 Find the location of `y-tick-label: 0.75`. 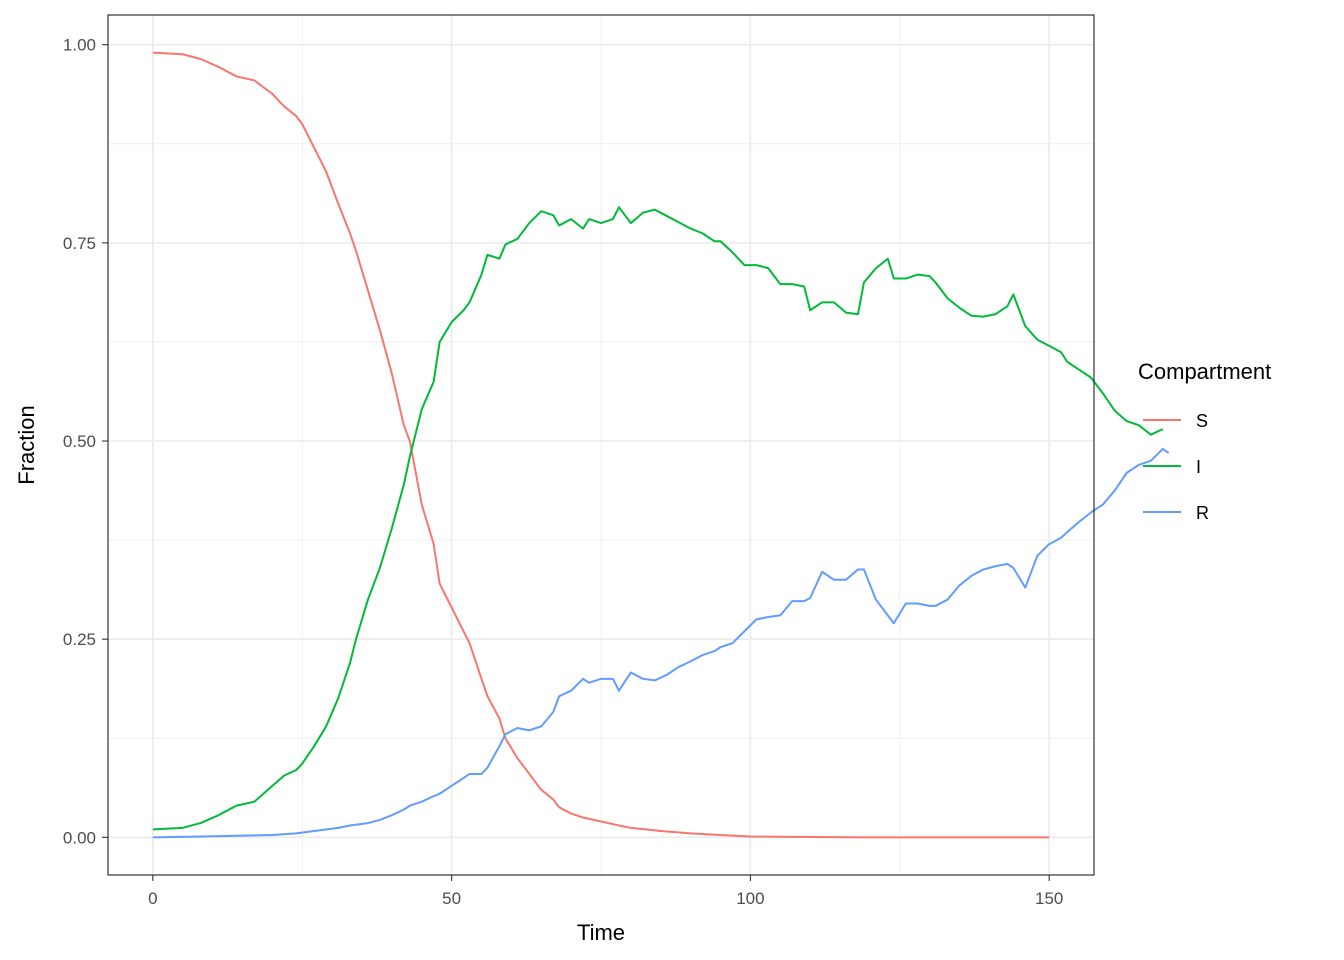

y-tick-label: 0.75 is located at coordinates (79, 243).